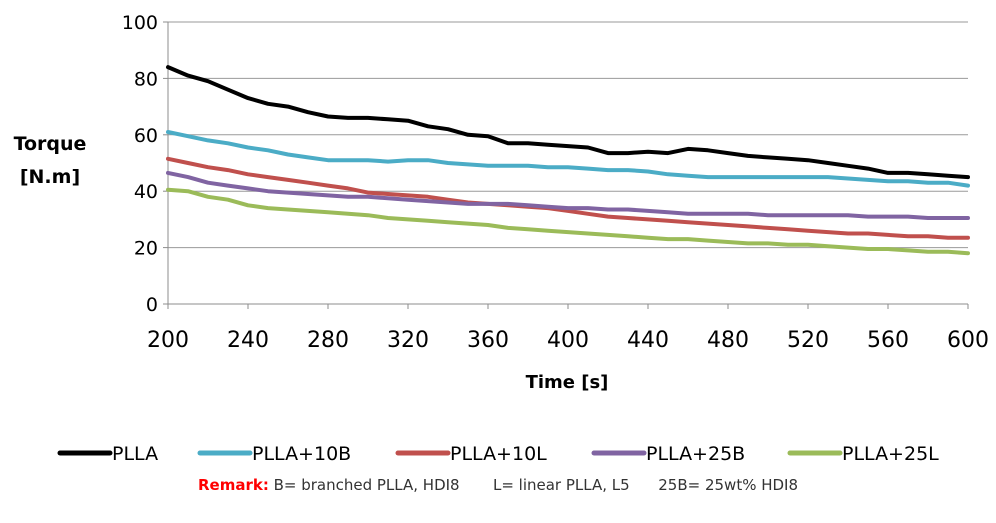  What do you see at coordinates (808, 340) in the screenshot?
I see `x-tick-label: 520` at bounding box center [808, 340].